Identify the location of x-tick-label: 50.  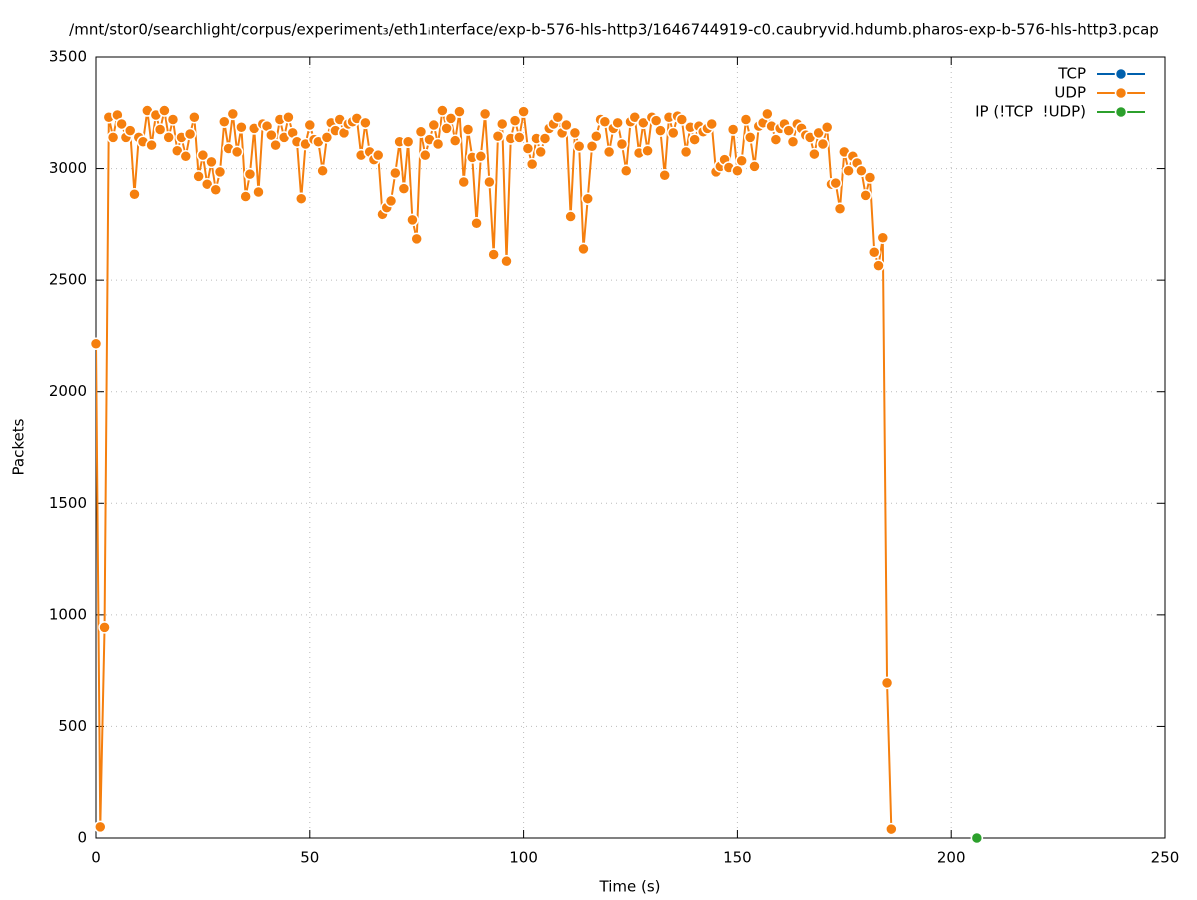
(309, 858).